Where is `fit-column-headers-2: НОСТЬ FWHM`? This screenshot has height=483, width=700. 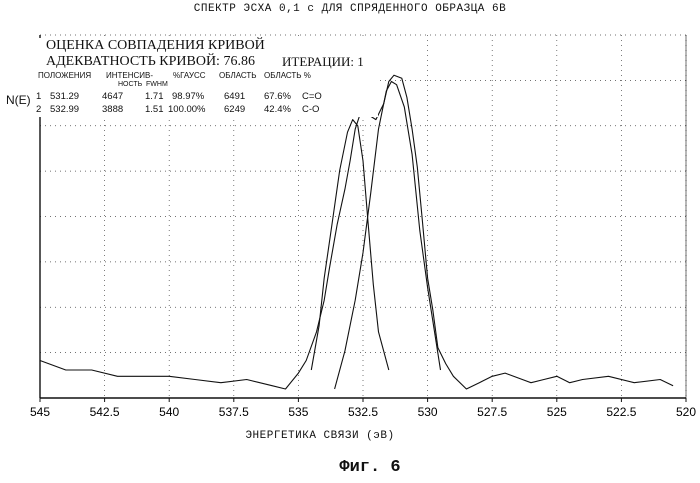
fit-column-headers-2: НОСТЬ FWHM is located at coordinates (207, 87).